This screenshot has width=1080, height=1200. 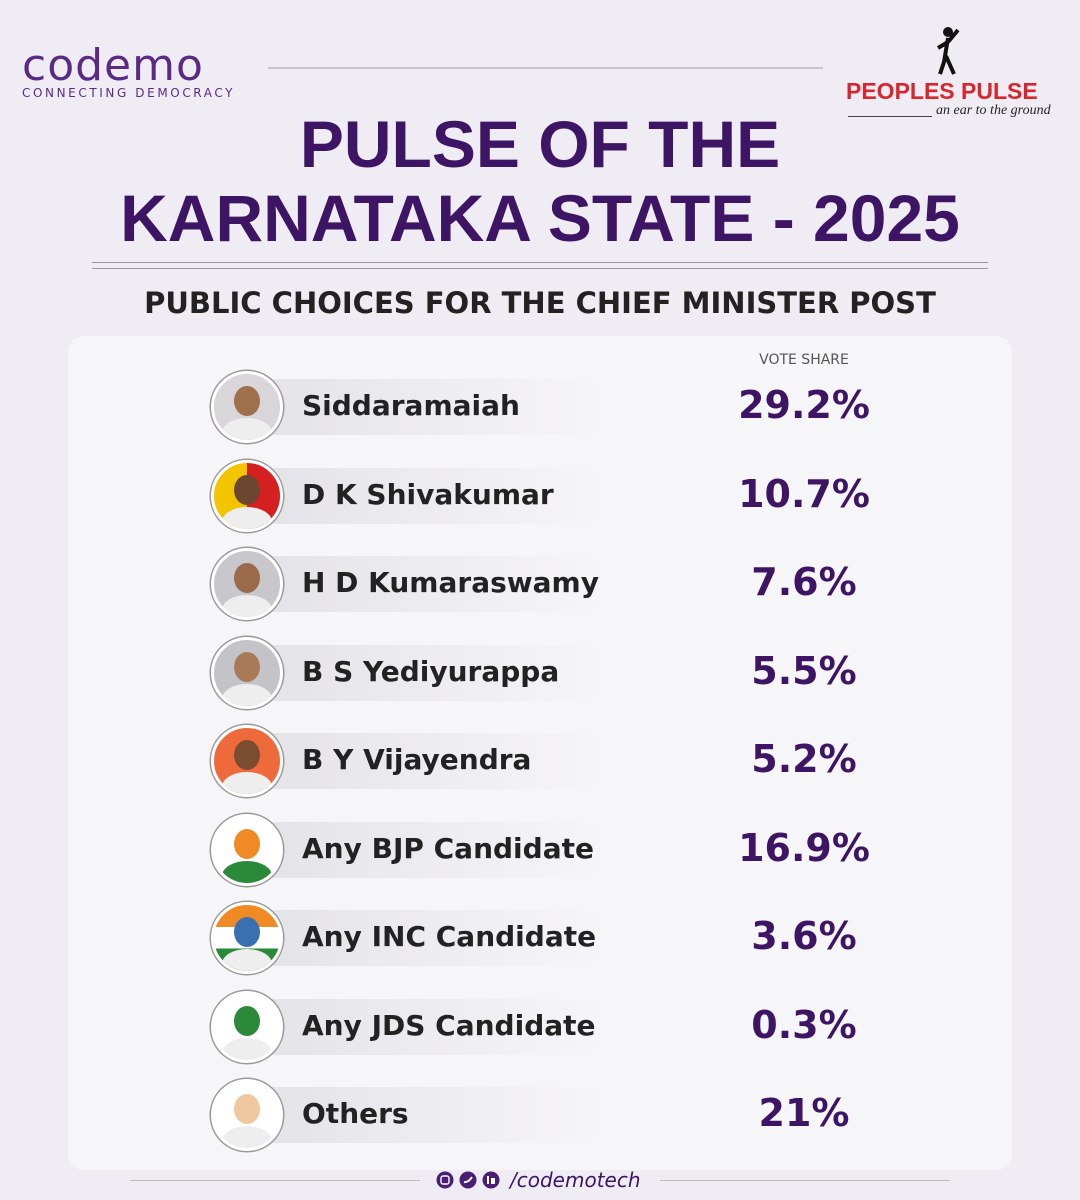 I want to click on vote-share: 10.7%, so click(x=804, y=493).